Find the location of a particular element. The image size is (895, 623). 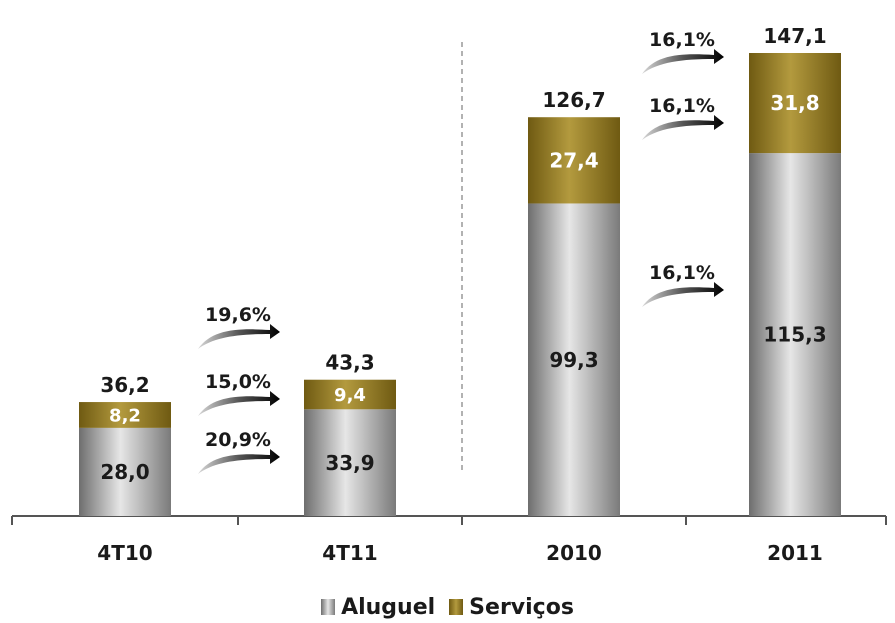

growth-annotation-servicos-annual: 16,1% is located at coordinates (683, 117).